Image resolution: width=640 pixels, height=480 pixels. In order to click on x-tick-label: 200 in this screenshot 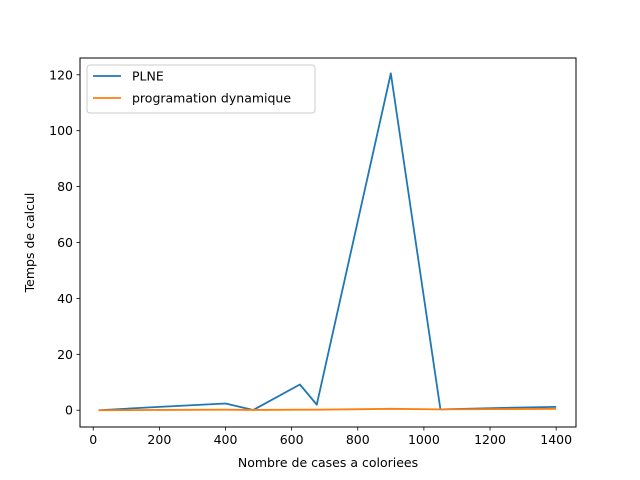, I will do `click(159, 439)`.